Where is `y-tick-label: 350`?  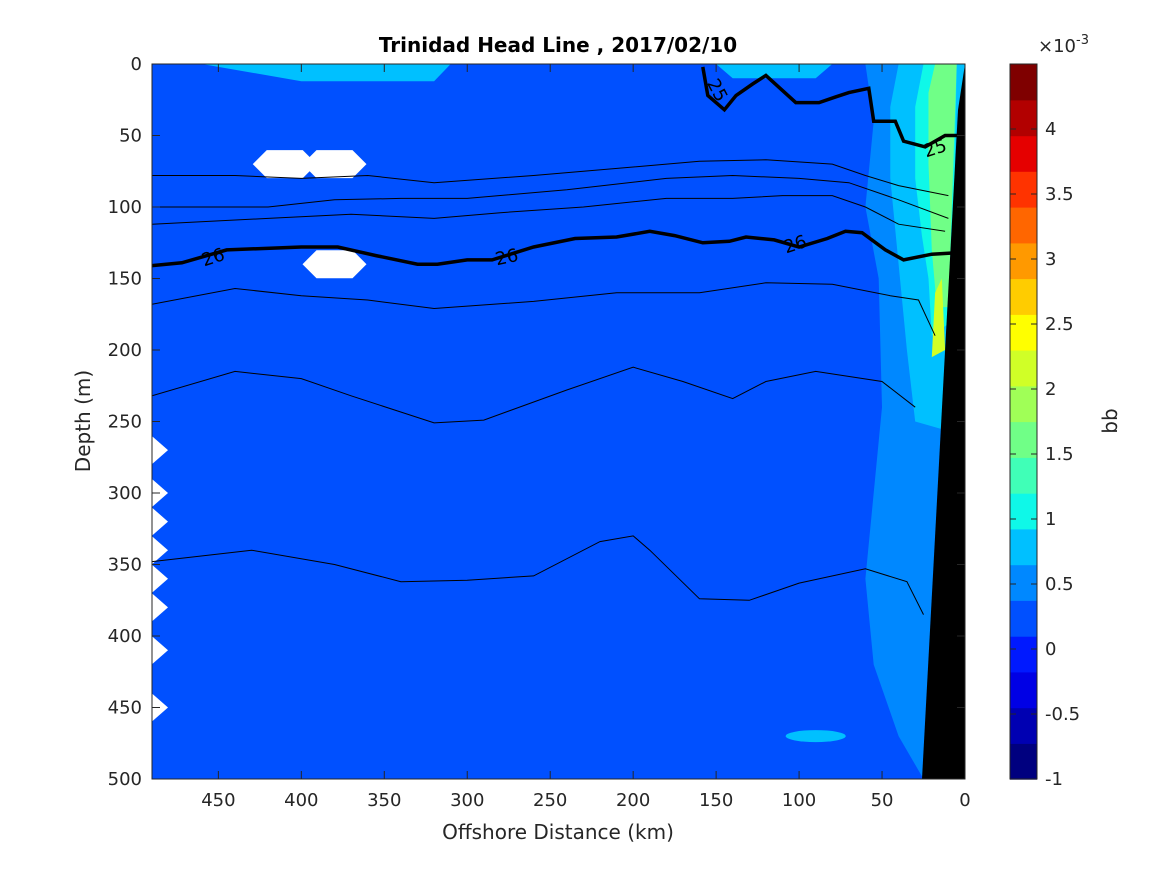 y-tick-label: 350 is located at coordinates (125, 565).